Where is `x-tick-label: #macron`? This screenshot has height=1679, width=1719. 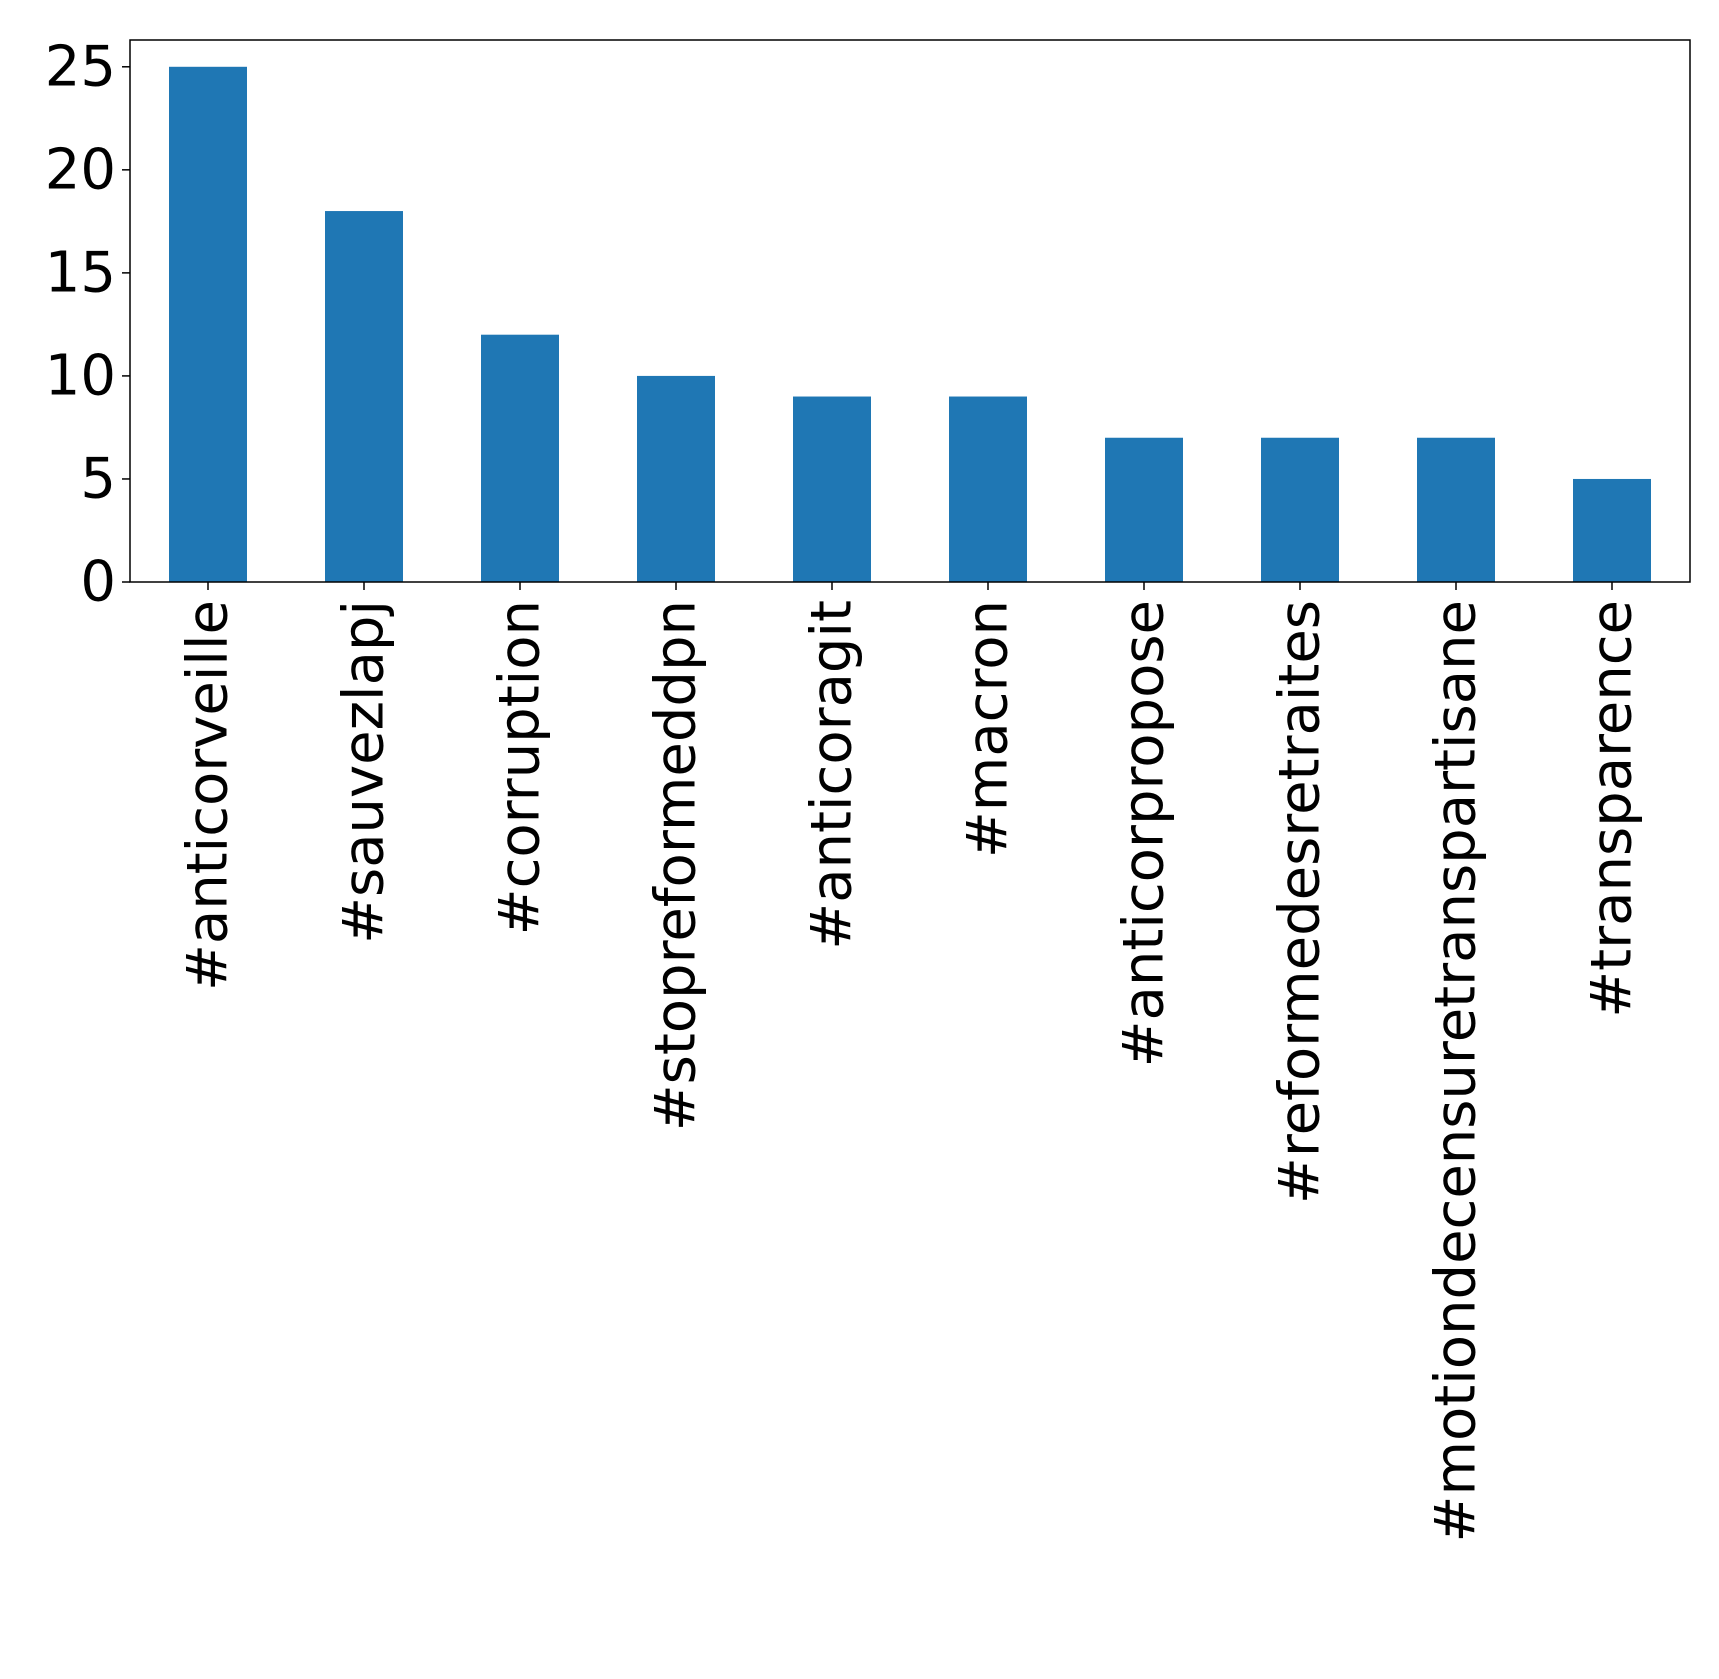 x-tick-label: #macron is located at coordinates (988, 729).